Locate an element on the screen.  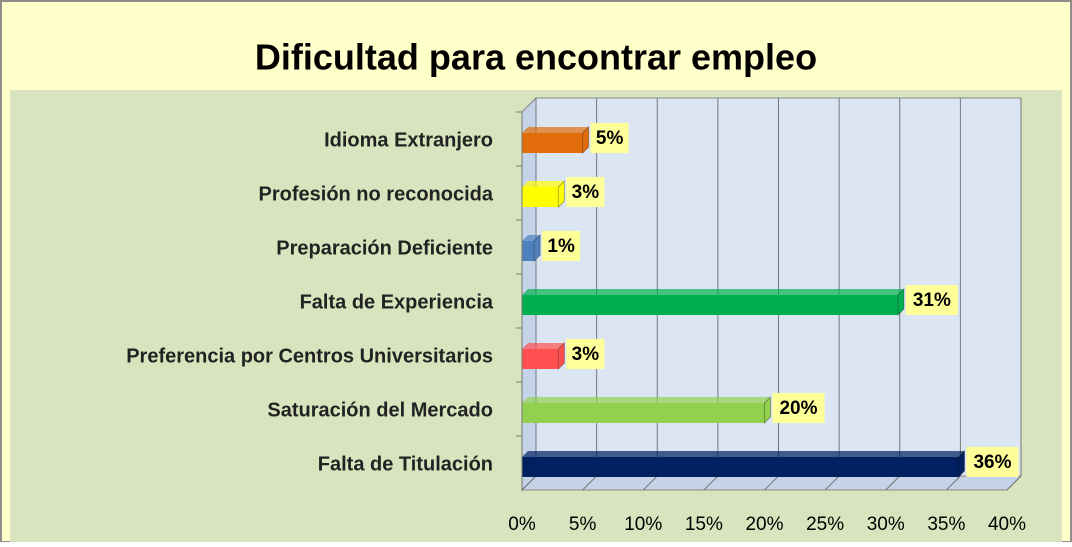
x-tick-label: 30% is located at coordinates (886, 524).